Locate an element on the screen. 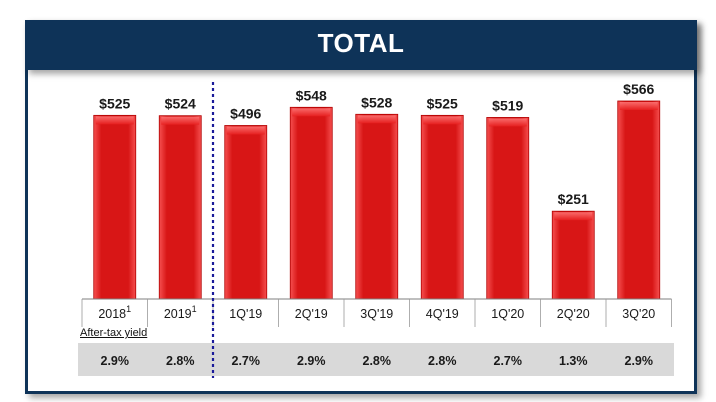  yield-row-band is located at coordinates (376, 359).